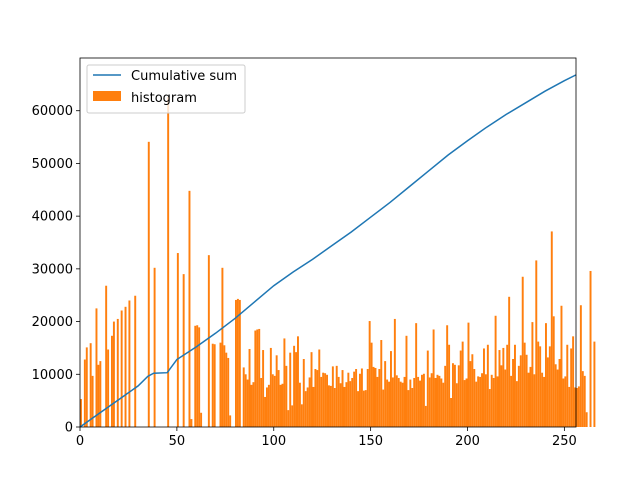  Describe the element at coordinates (326, 438) in the screenshot. I see `x-axis: 0 50 100 150 200 250` at that location.